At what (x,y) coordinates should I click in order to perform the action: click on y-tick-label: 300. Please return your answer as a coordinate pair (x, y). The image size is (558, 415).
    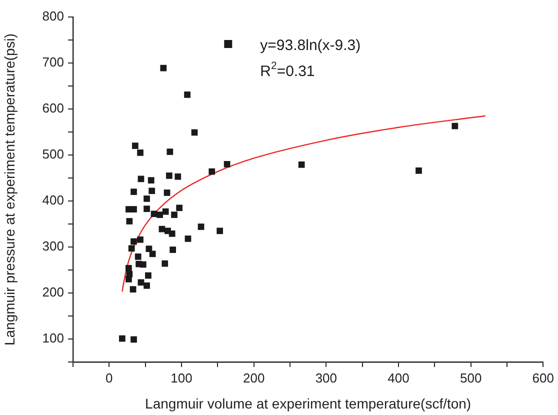
    Looking at the image, I should click on (53, 246).